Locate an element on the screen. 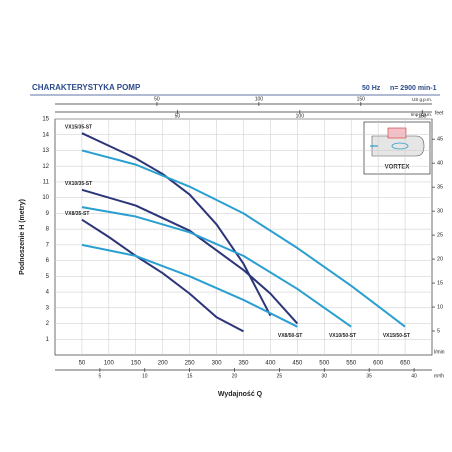  series-label: VX8/35-ST is located at coordinates (77, 214).